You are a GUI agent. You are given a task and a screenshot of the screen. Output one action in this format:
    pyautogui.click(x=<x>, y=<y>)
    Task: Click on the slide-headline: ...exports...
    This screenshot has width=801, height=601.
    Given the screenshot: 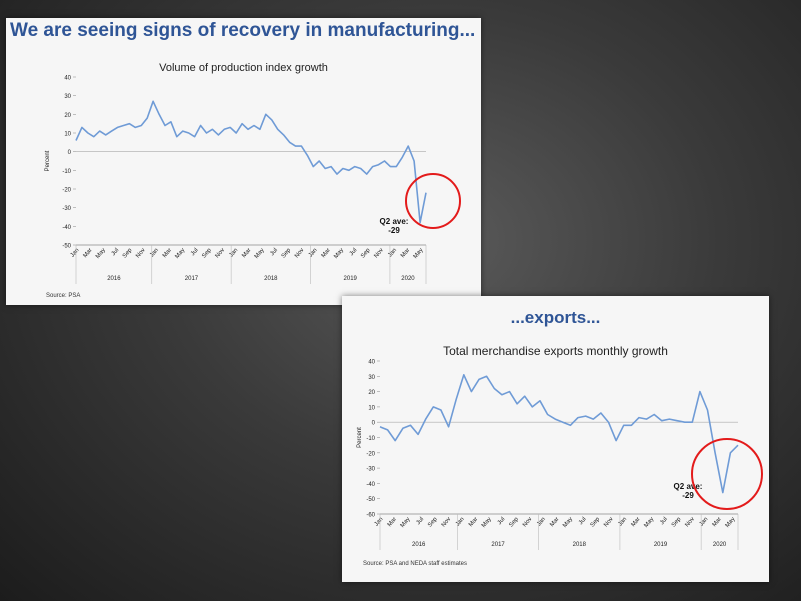 What is the action you would take?
    pyautogui.click(x=555, y=317)
    